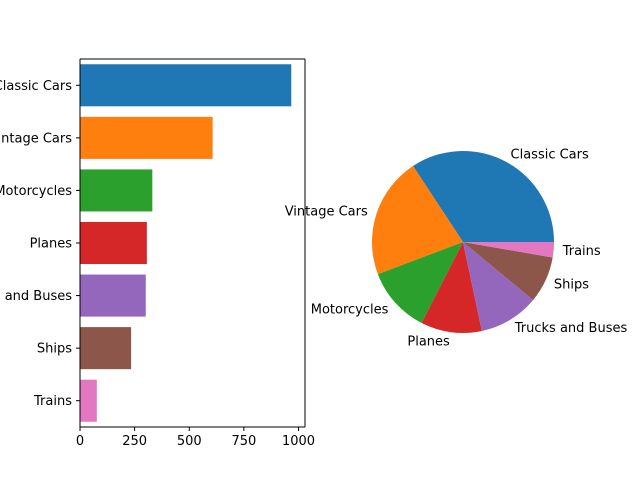 The image size is (640, 480). What do you see at coordinates (451, 287) in the screenshot?
I see `pie-slice-planes` at bounding box center [451, 287].